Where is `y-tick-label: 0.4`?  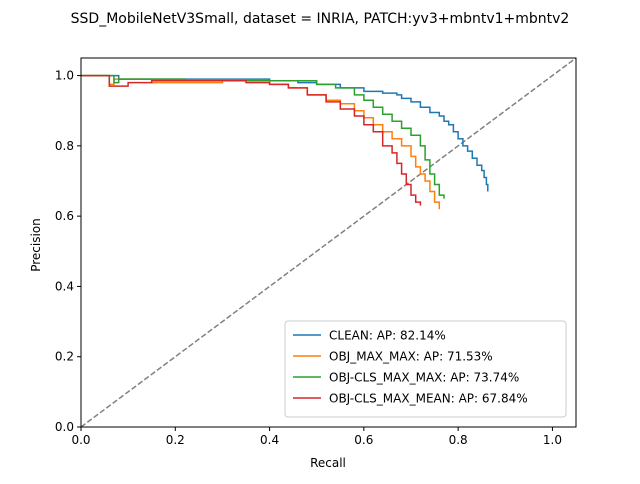 y-tick-label: 0.4 is located at coordinates (64, 286).